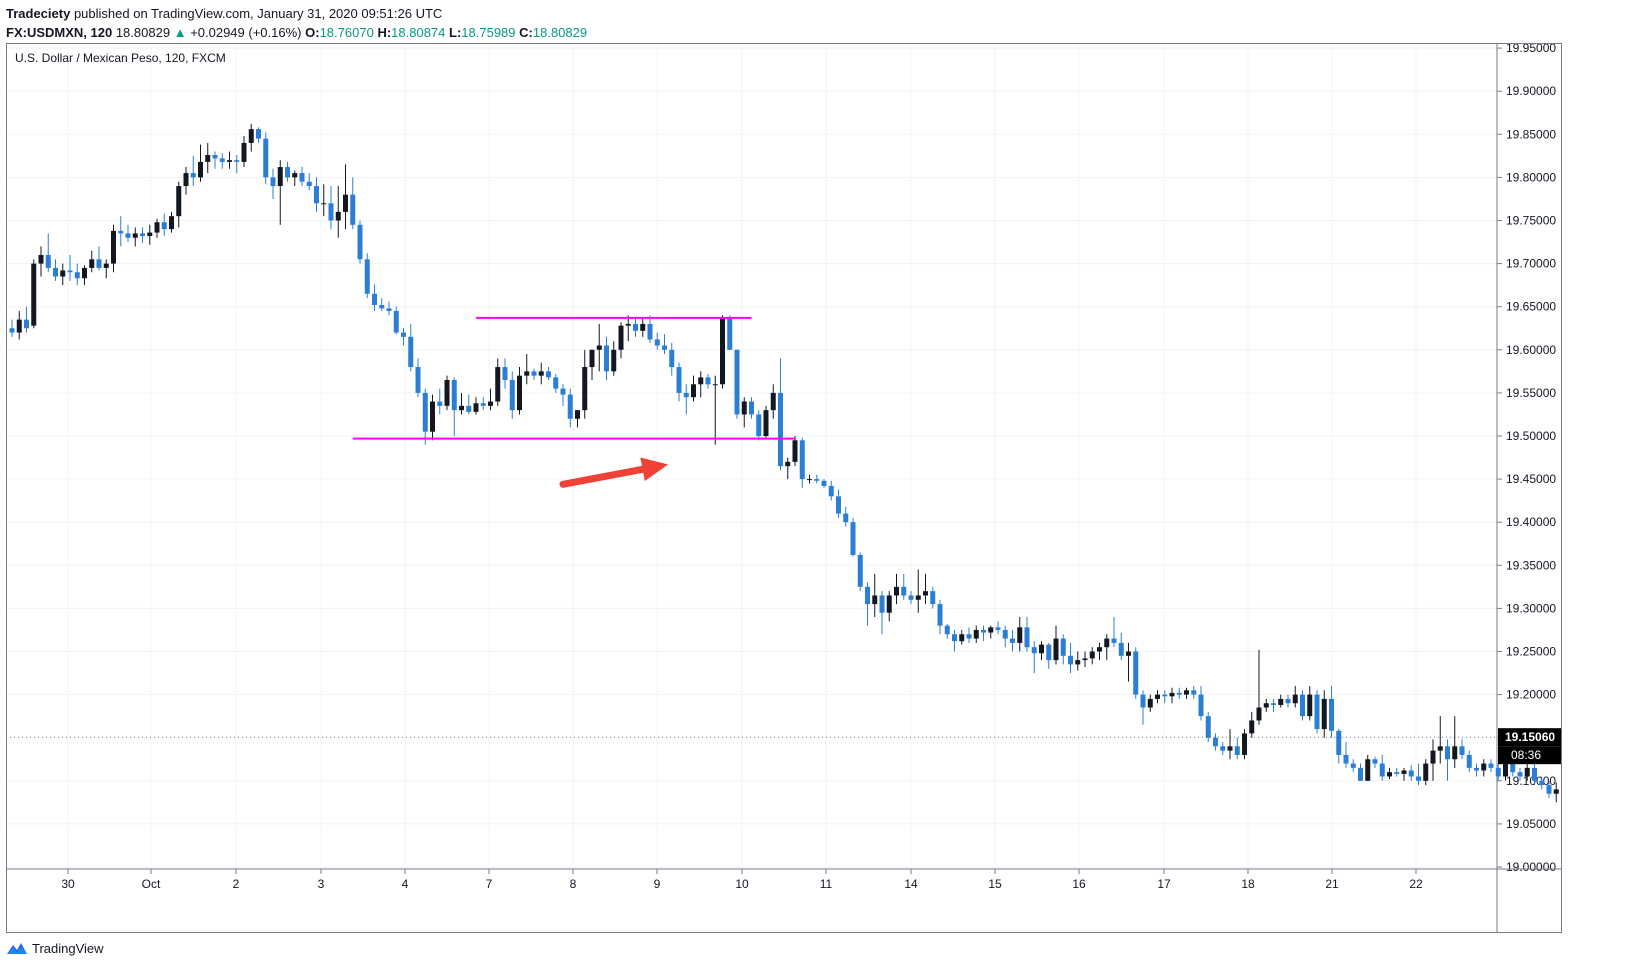  I want to click on time-tick-label: 8, so click(573, 884).